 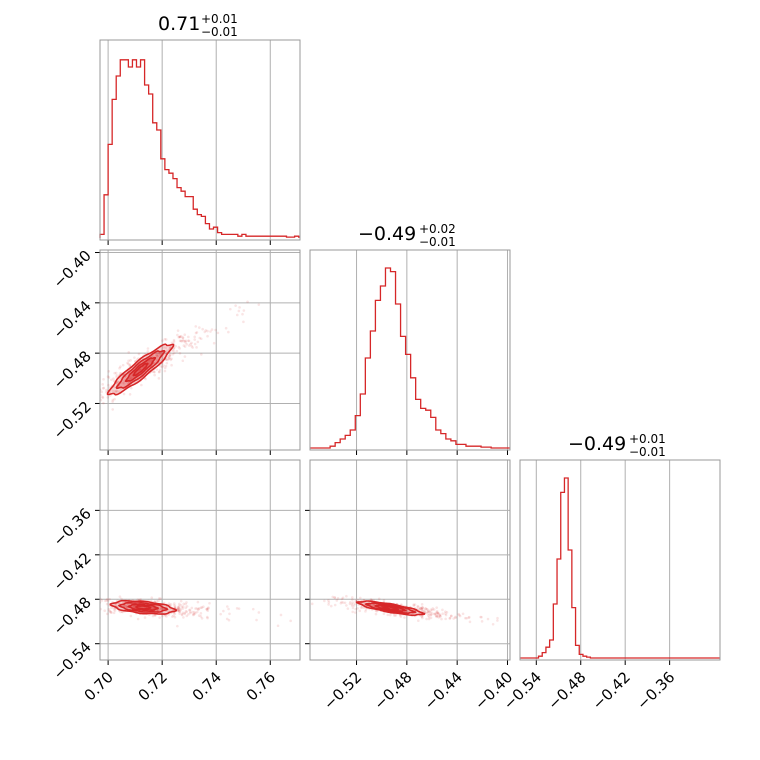 What do you see at coordinates (610, 586) in the screenshot?
I see `histogram-panel-2: −0.54 −0.48 −0.42 −0.36` at bounding box center [610, 586].